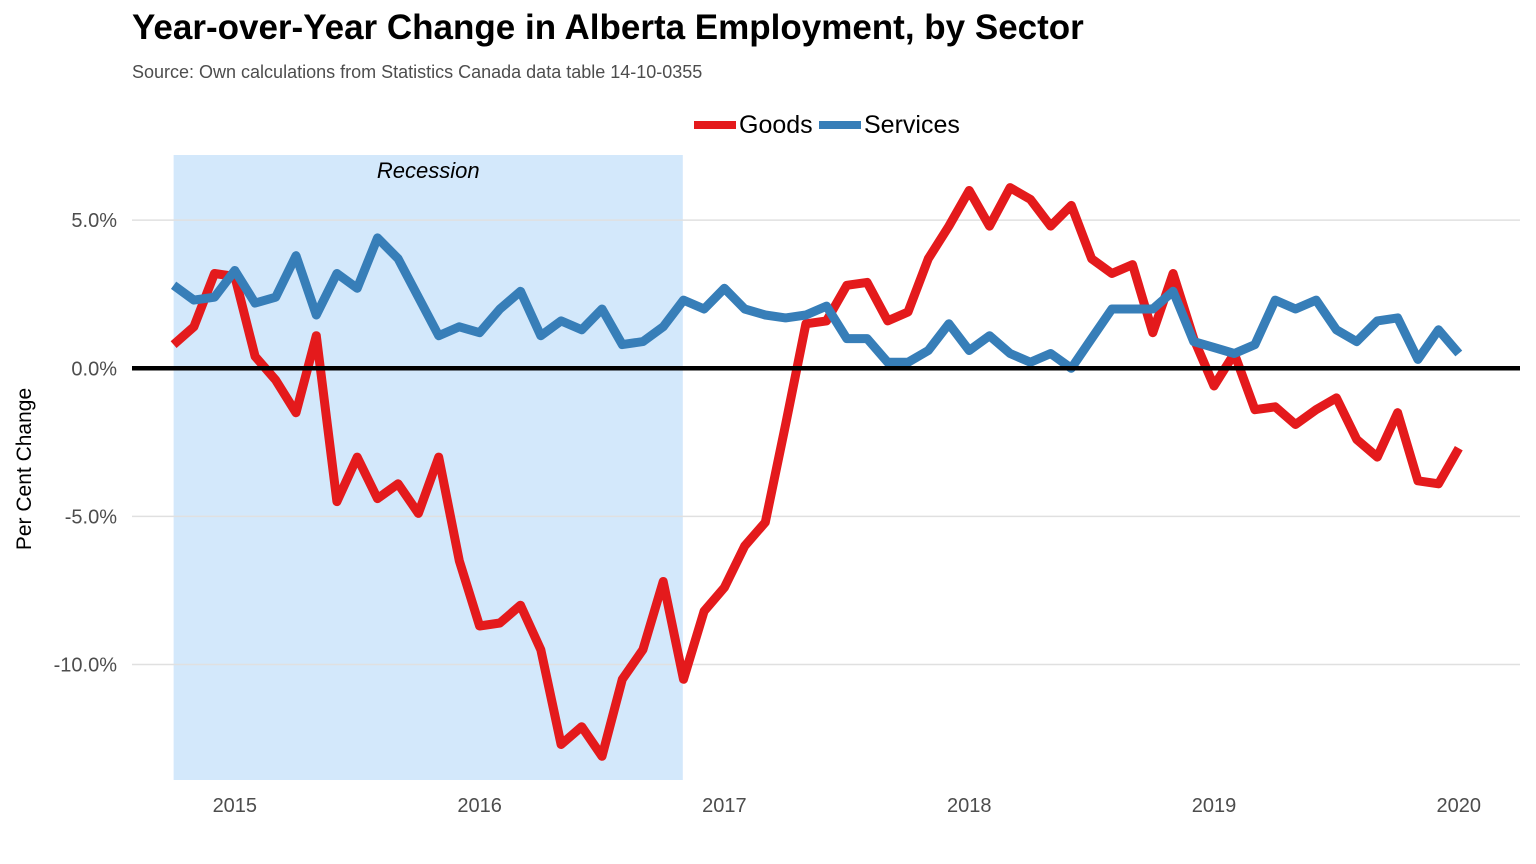 Image resolution: width=1536 pixels, height=864 pixels. What do you see at coordinates (776, 124) in the screenshot?
I see `legend-label-goods: Goods` at bounding box center [776, 124].